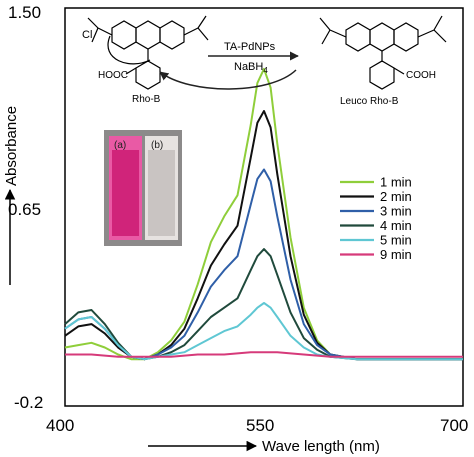  I want to click on cuvette-a-liquid, so click(125, 193).